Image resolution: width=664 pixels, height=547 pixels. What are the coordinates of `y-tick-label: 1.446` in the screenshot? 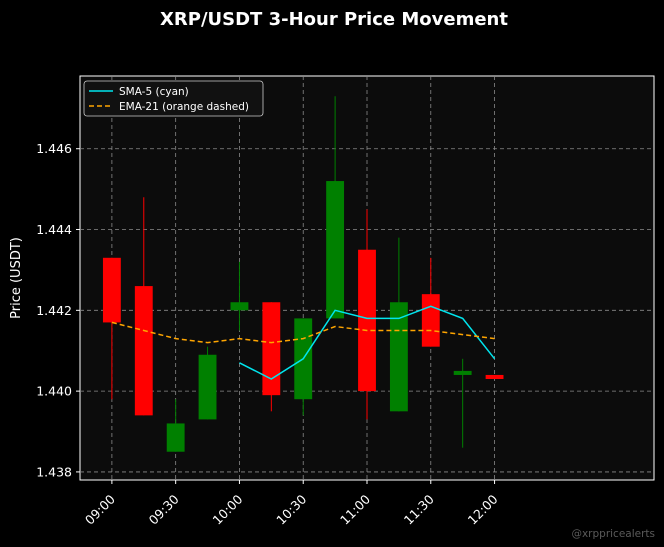 It's located at (54, 148).